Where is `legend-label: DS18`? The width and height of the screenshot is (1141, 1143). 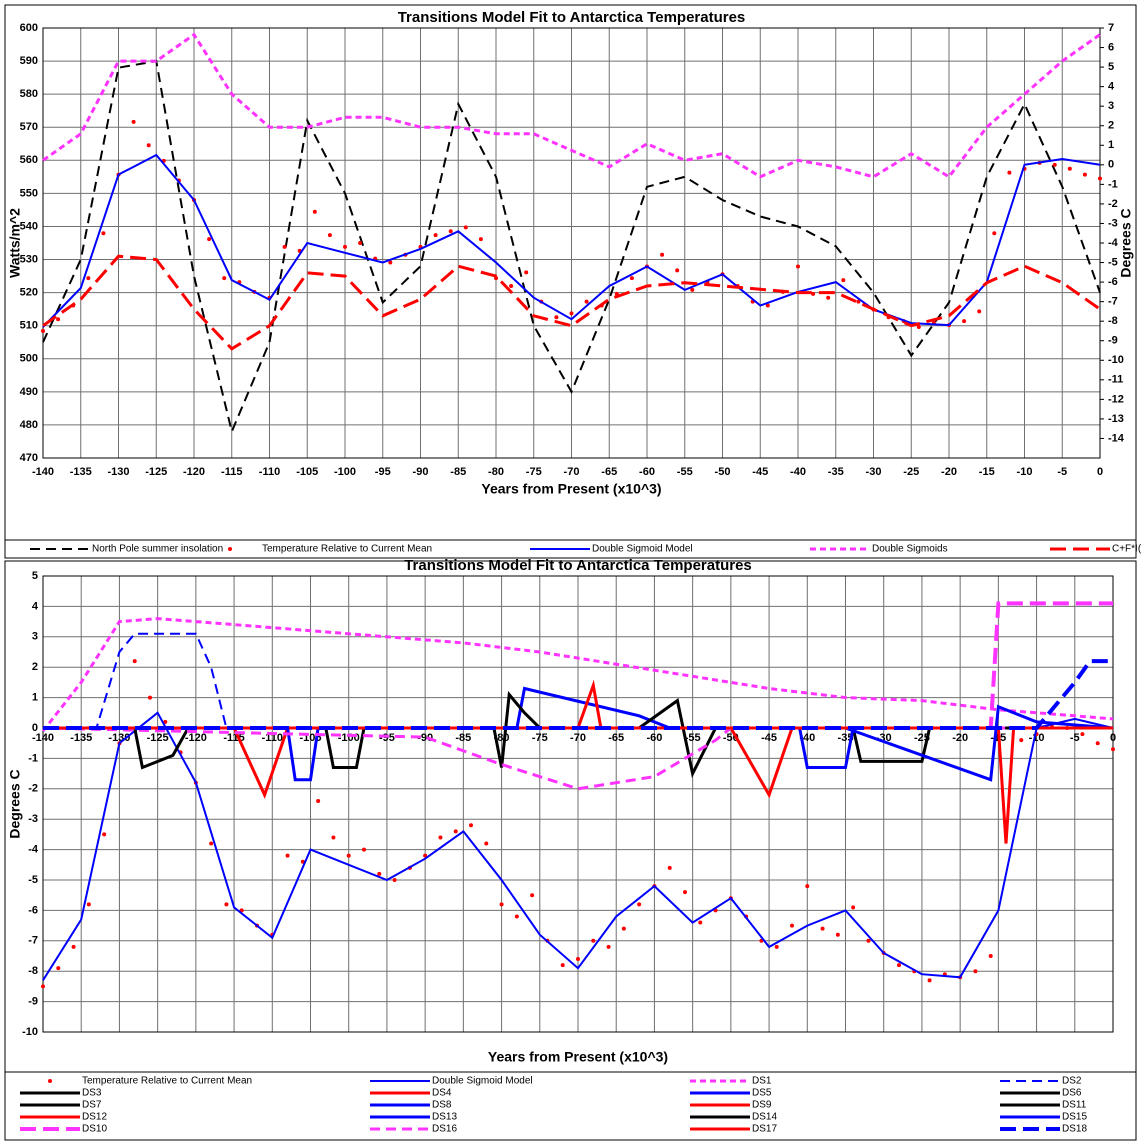
legend-label: DS18 is located at coordinates (1074, 1129).